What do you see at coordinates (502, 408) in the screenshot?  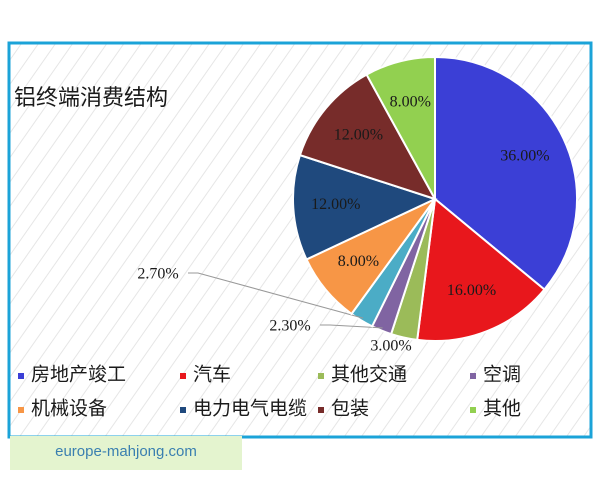 I see `legend-label: 其他` at bounding box center [502, 408].